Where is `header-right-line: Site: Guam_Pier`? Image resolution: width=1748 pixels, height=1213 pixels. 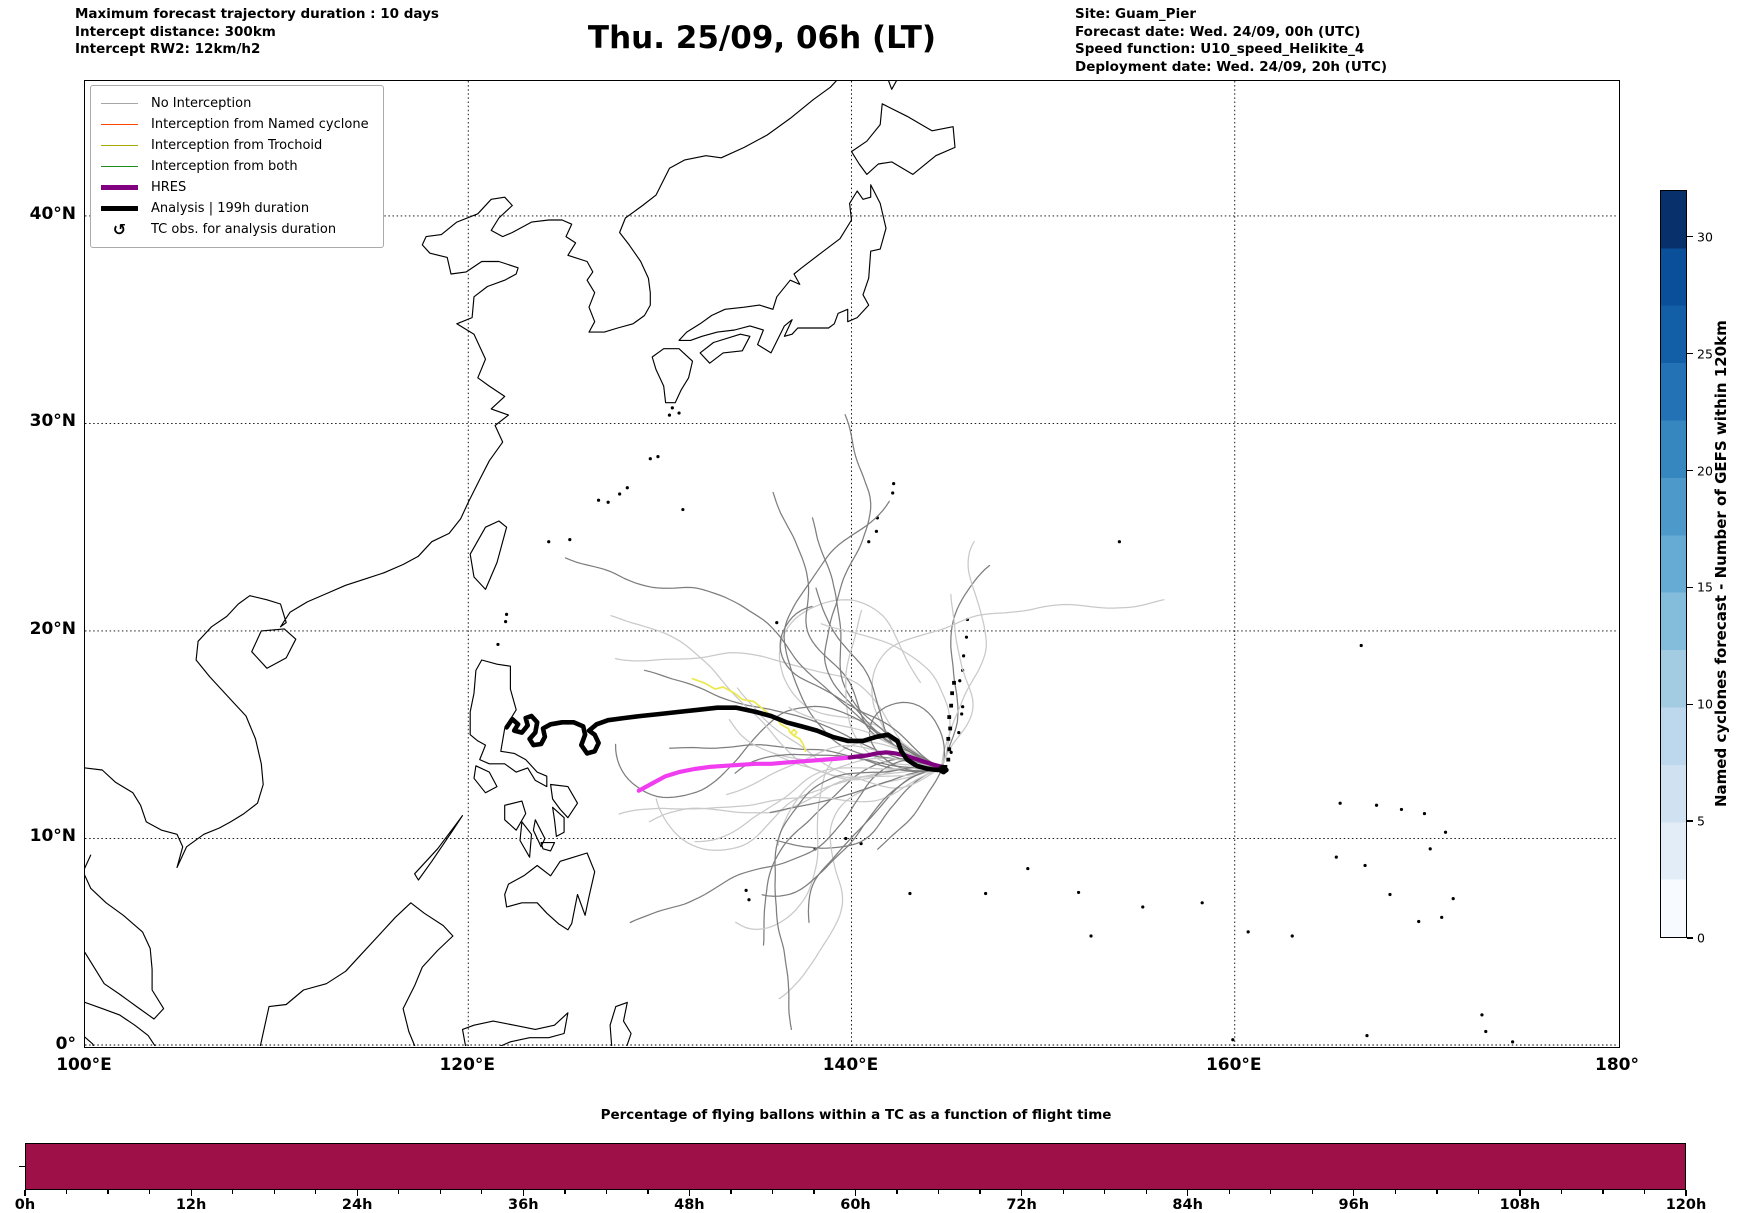
header-right-line: Site: Guam_Pier is located at coordinates (1136, 14).